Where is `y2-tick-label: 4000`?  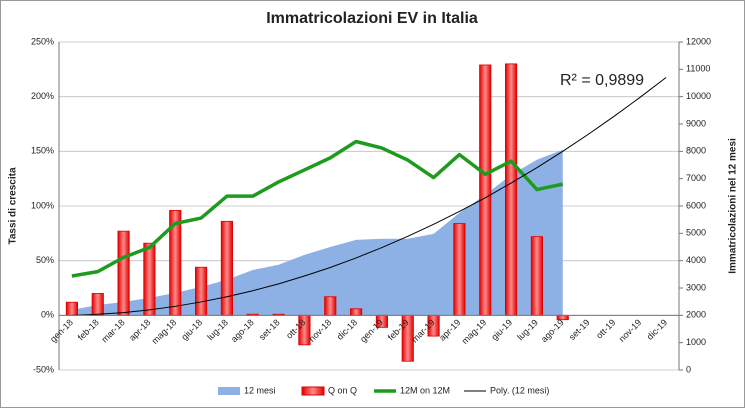 y2-tick-label: 4000 is located at coordinates (696, 260).